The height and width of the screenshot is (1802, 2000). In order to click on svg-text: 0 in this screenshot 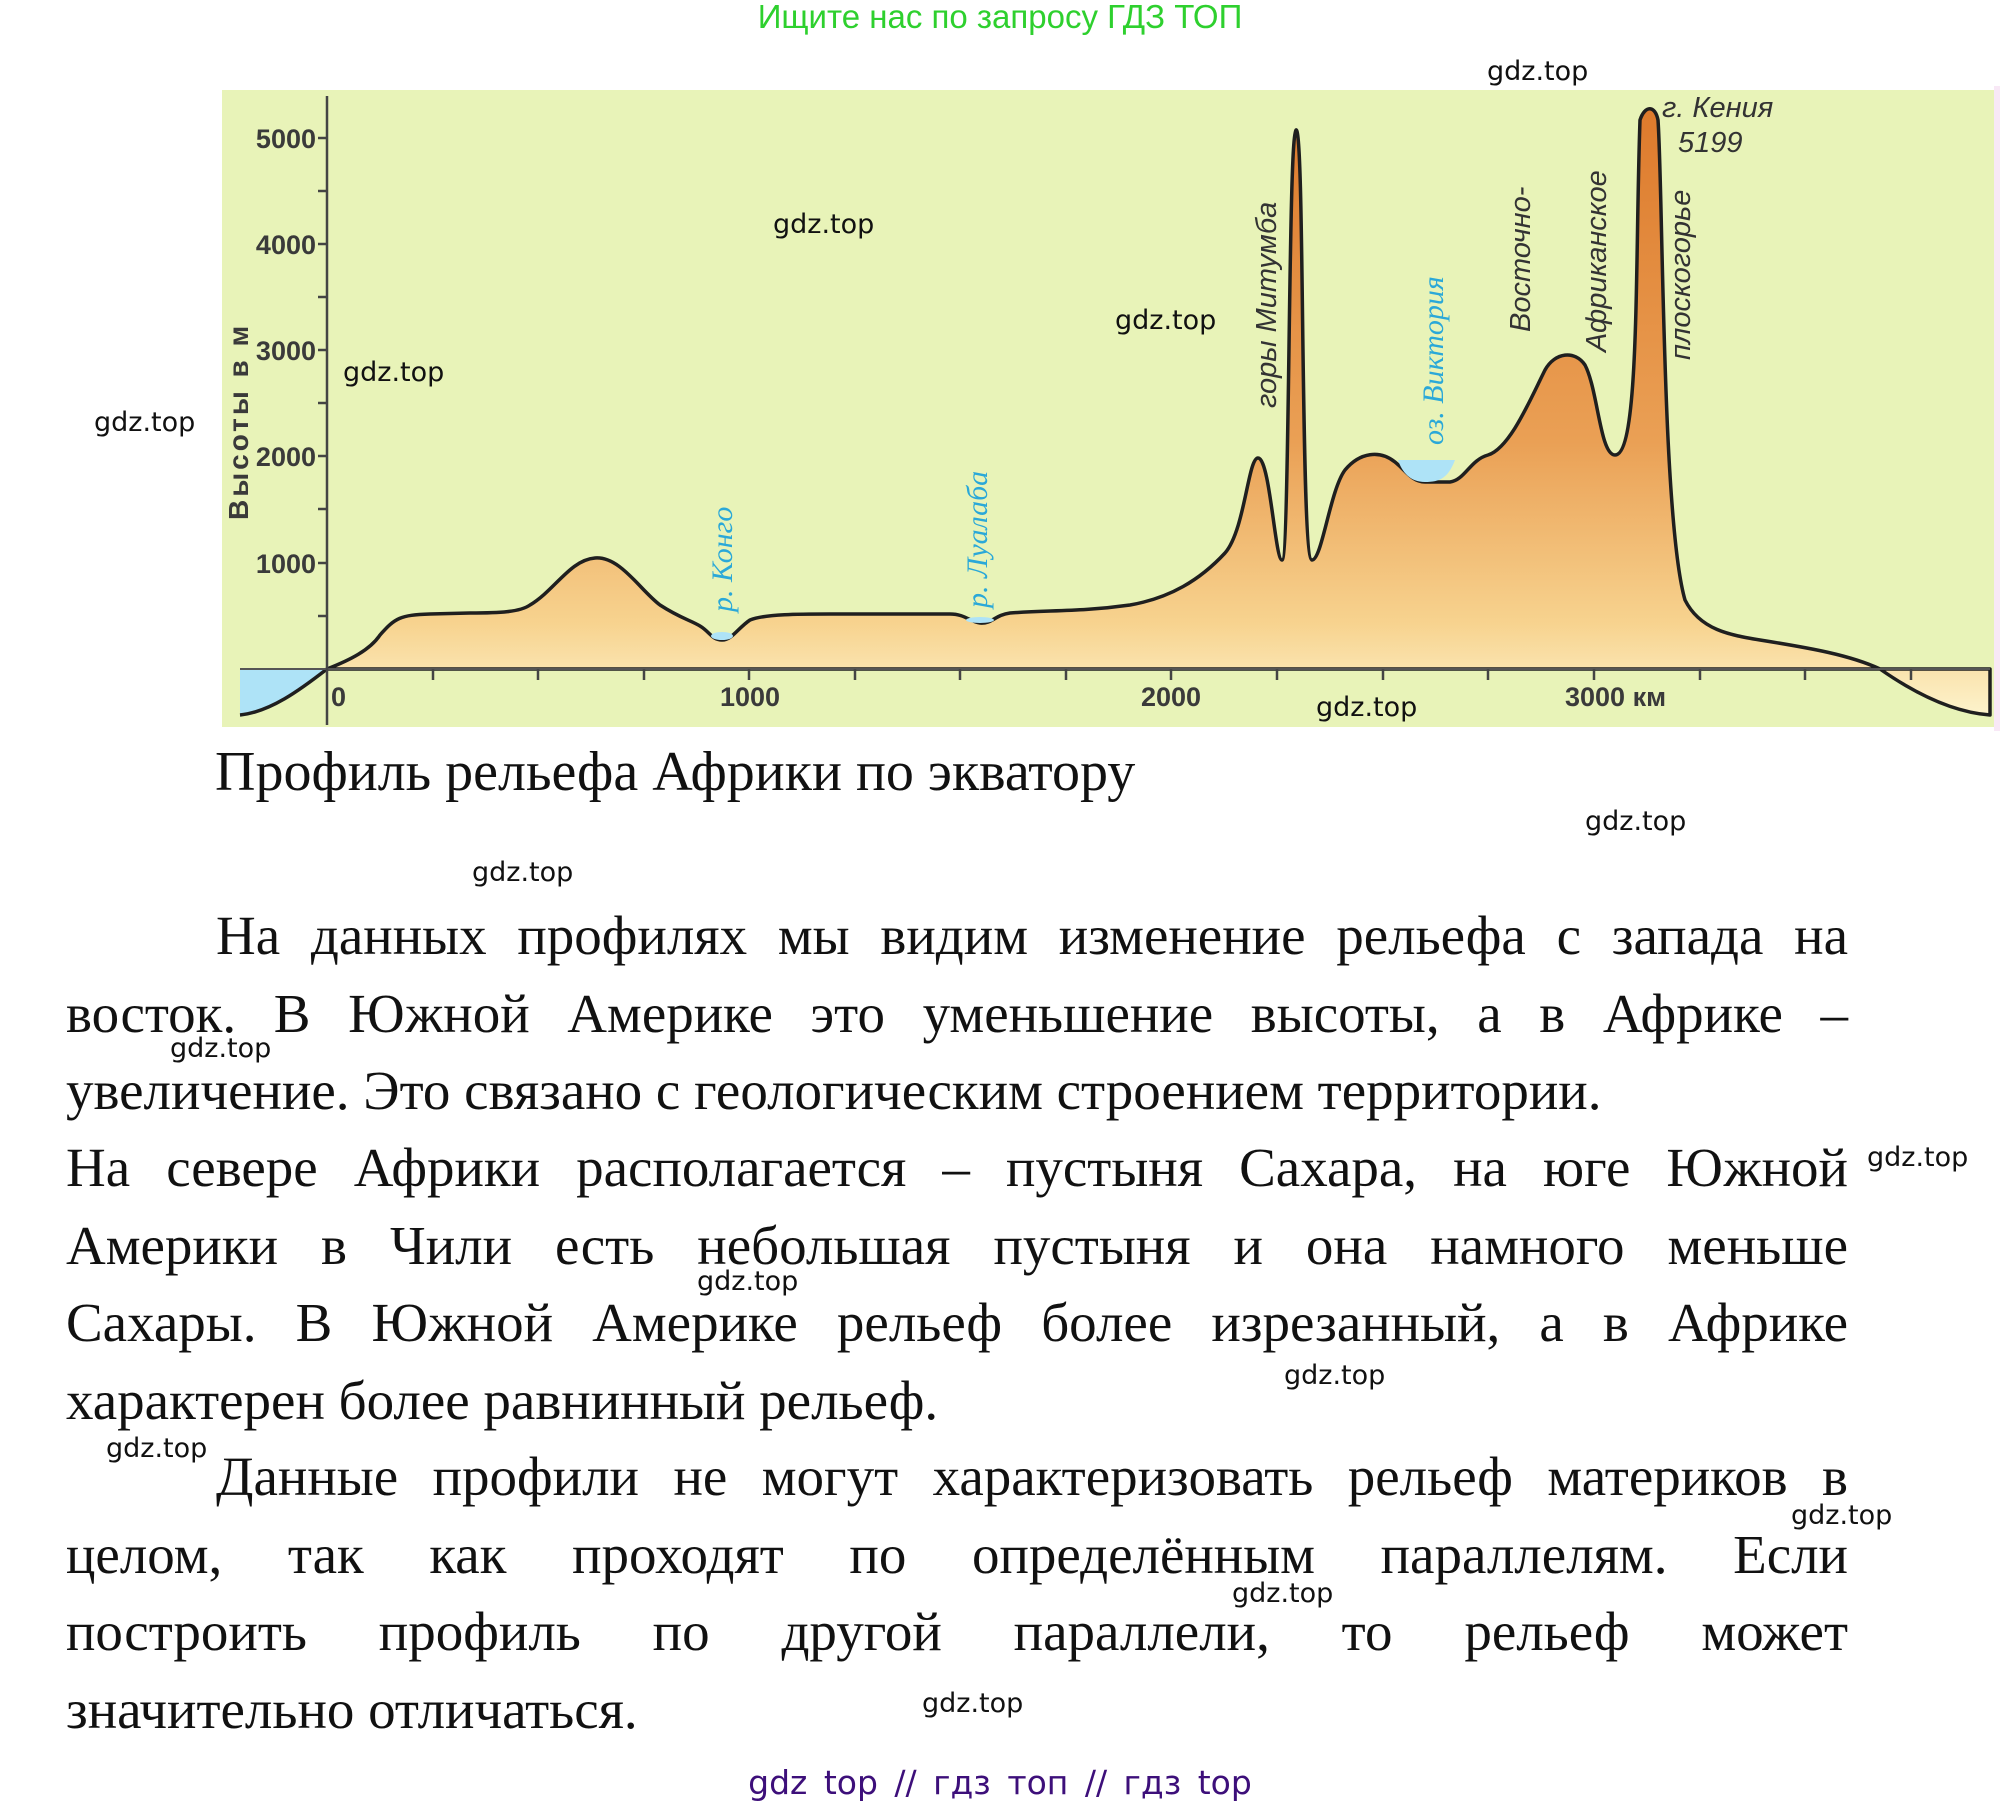, I will do `click(338, 697)`.